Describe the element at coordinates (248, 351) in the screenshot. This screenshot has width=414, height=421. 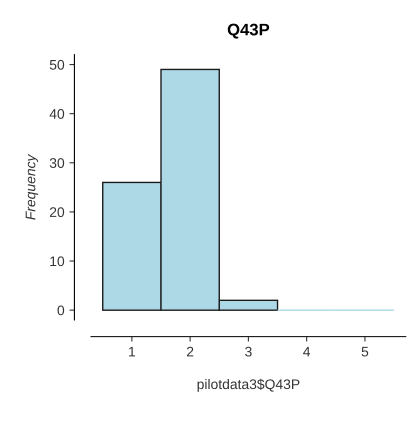
I see `x-tick-label: 3` at that location.